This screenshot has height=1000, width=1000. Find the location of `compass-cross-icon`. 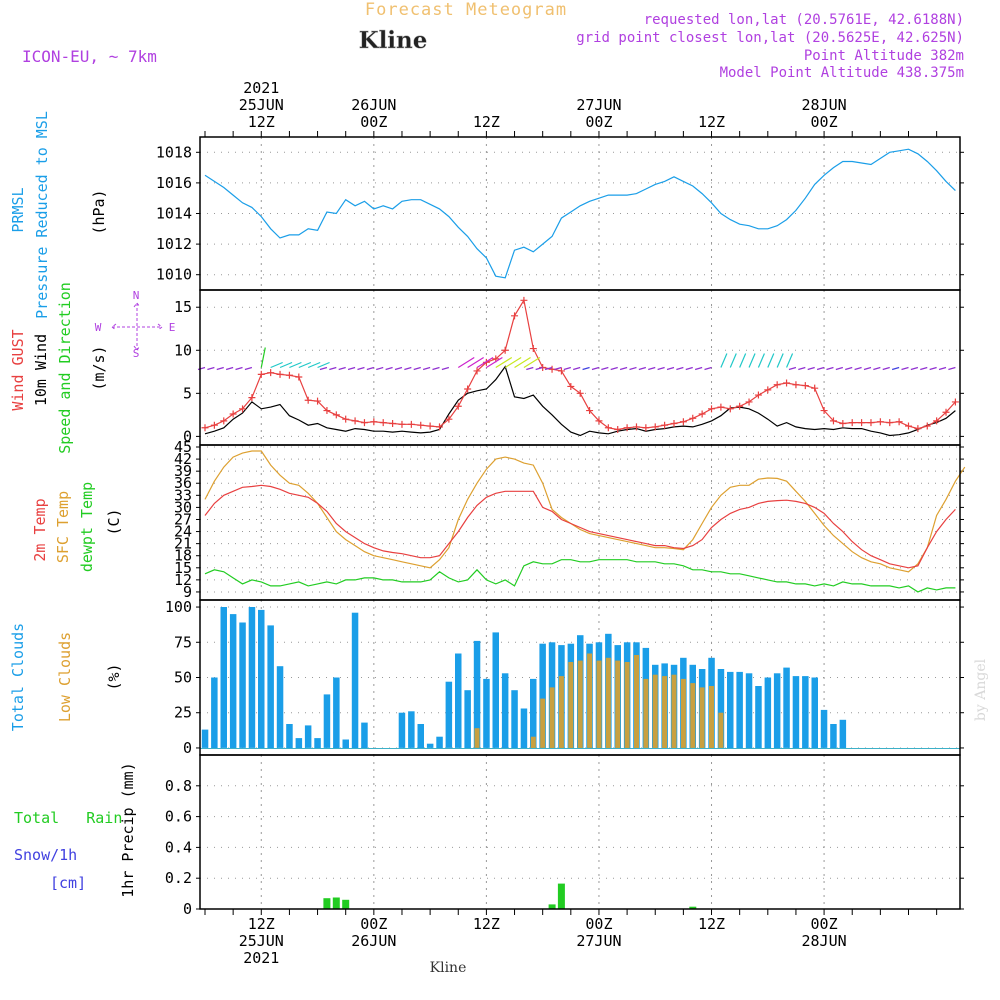

compass-cross-icon is located at coordinates (137, 326).